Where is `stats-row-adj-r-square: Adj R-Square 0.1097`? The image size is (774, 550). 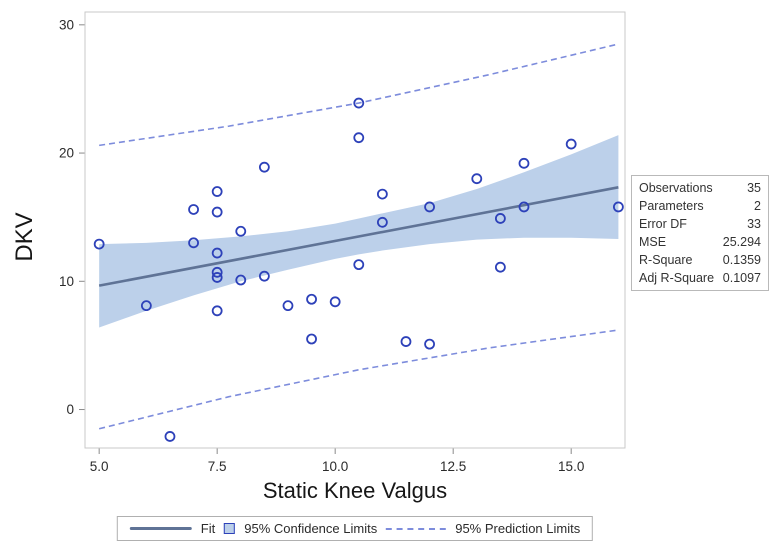
stats-row-adj-r-square: Adj R-Square 0.1097 is located at coordinates (700, 278).